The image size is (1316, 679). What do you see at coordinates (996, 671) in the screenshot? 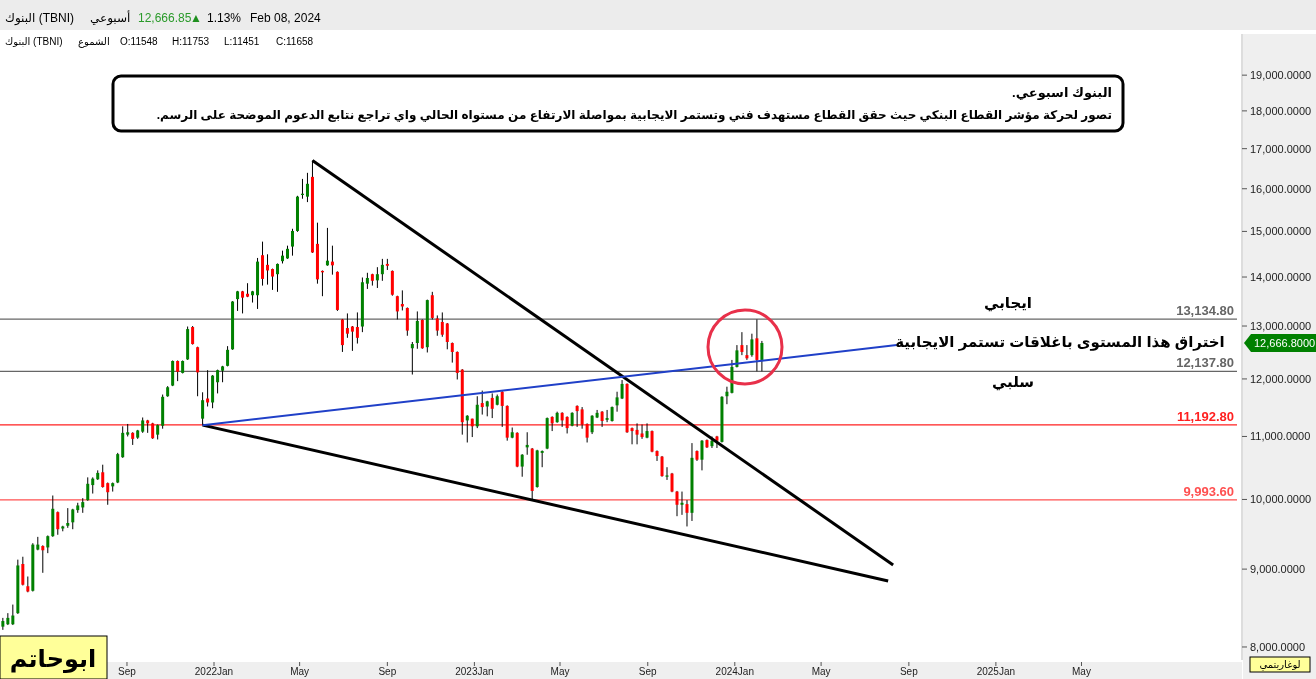
I see `x-tick-label: 2025Jan` at bounding box center [996, 671].